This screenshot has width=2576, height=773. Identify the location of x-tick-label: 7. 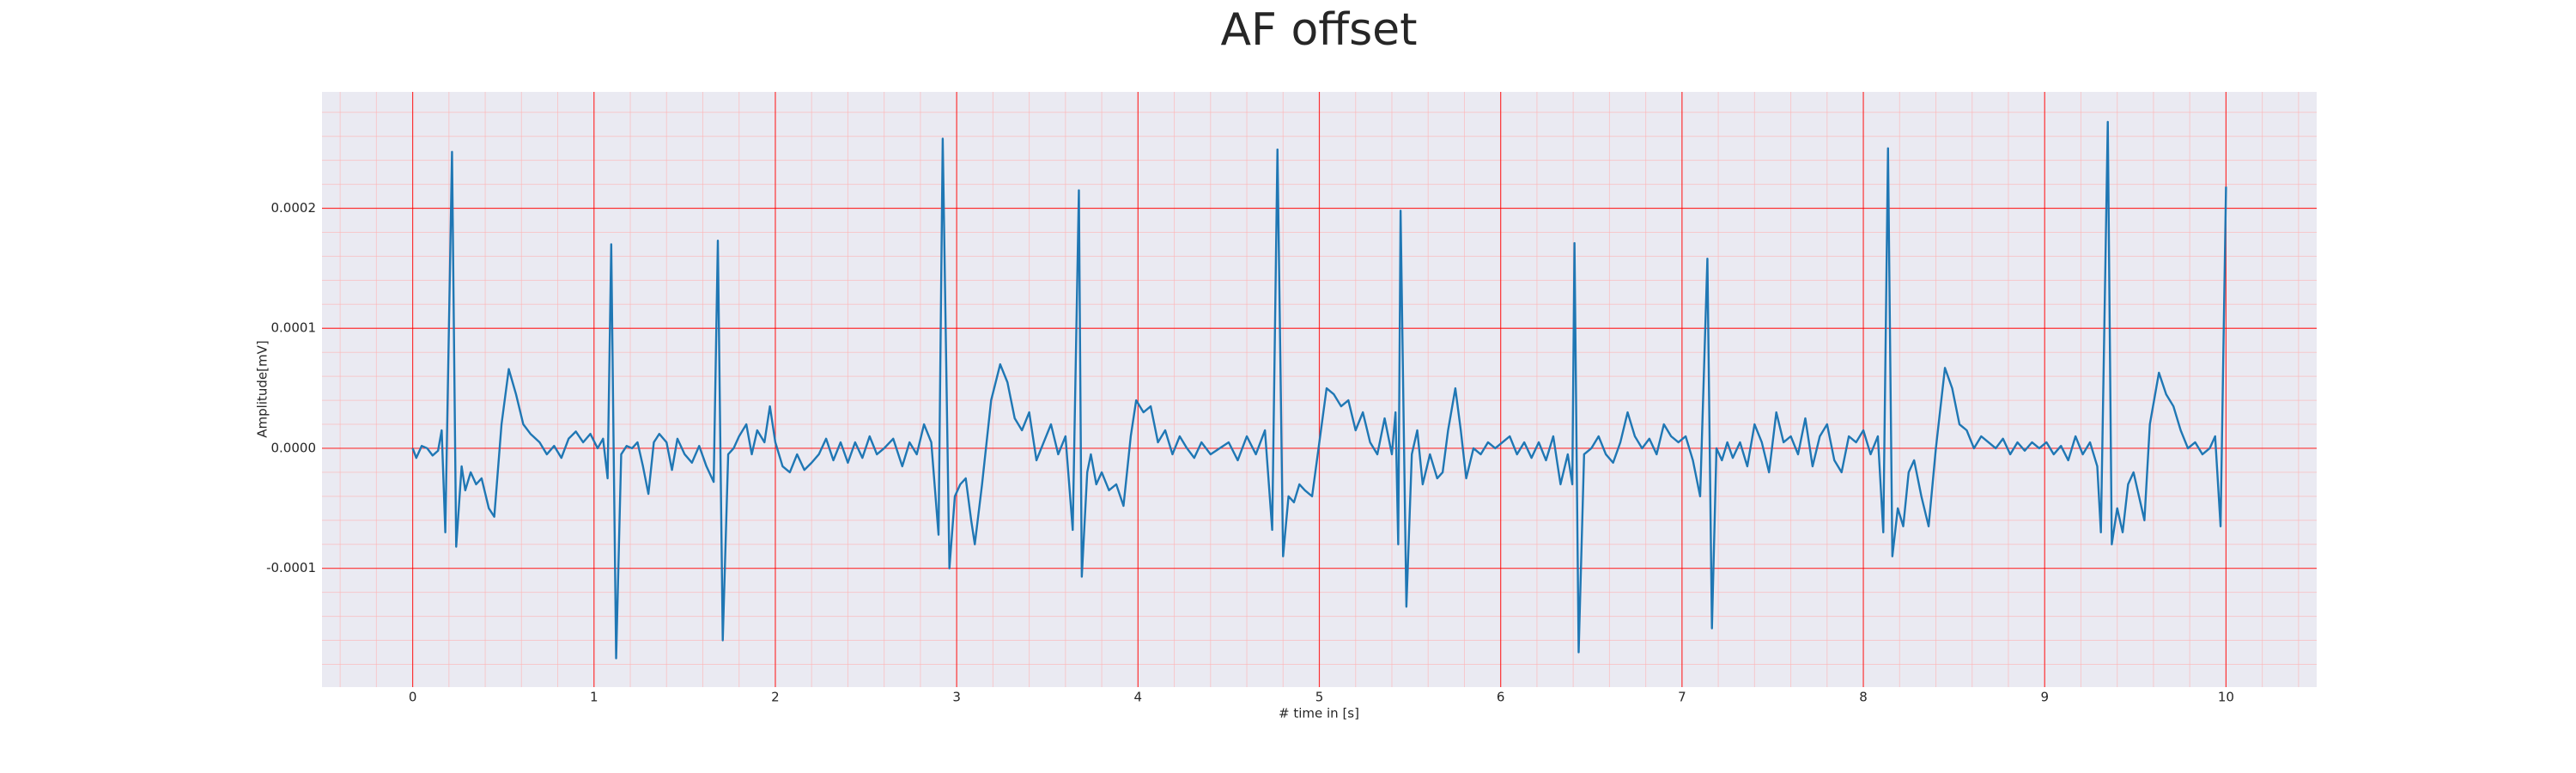
(1682, 697).